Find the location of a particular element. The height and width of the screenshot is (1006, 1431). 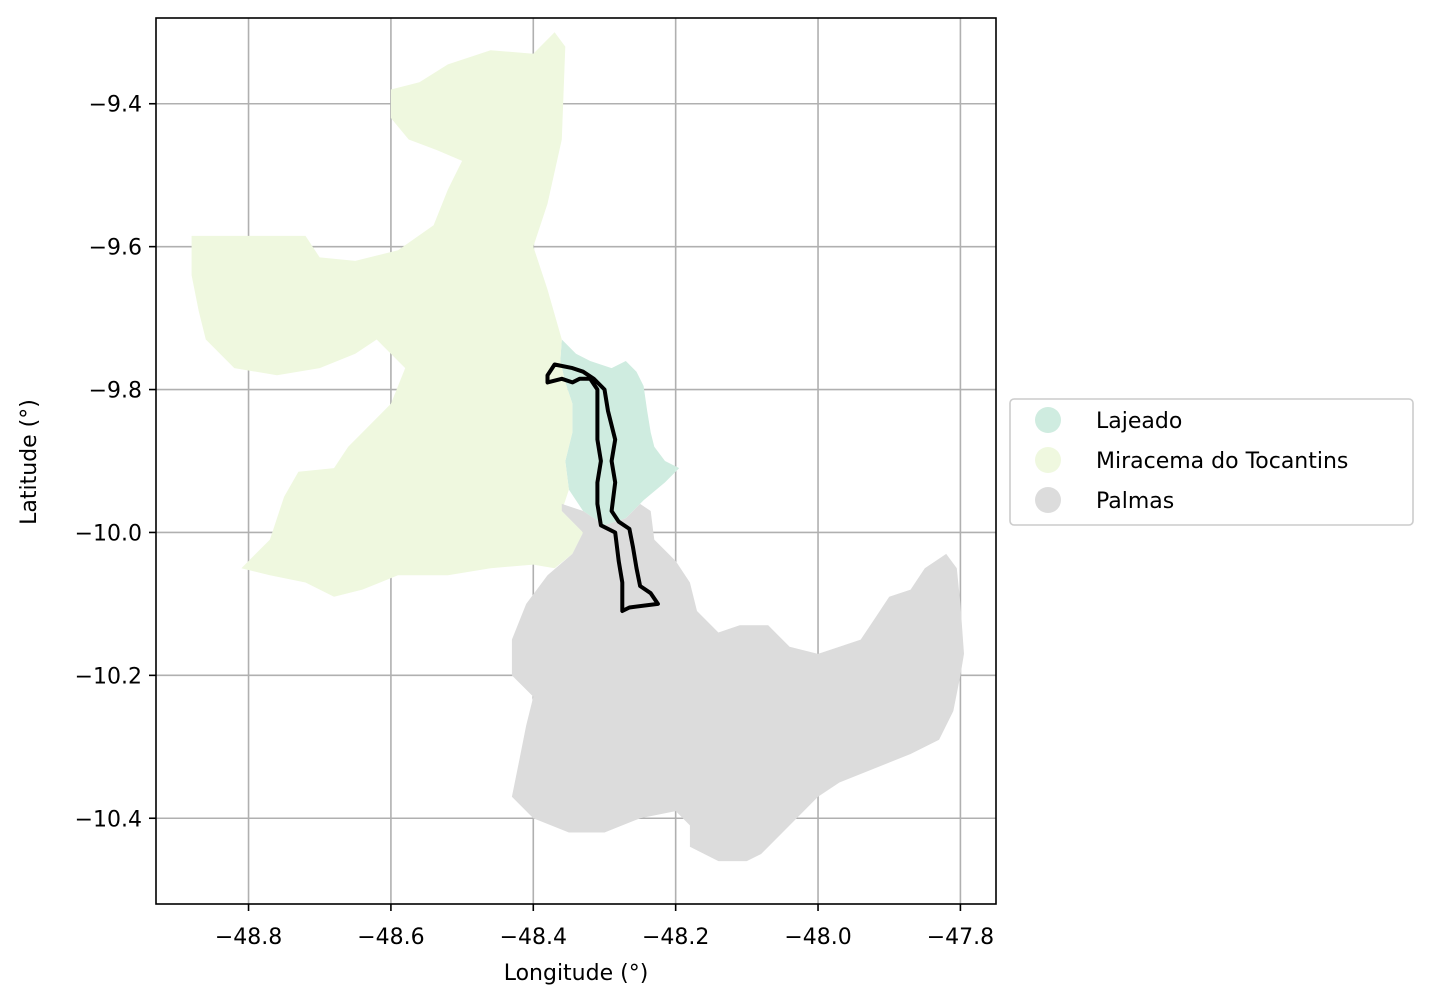

legend-label: Miracema do Tocantins is located at coordinates (1222, 461).